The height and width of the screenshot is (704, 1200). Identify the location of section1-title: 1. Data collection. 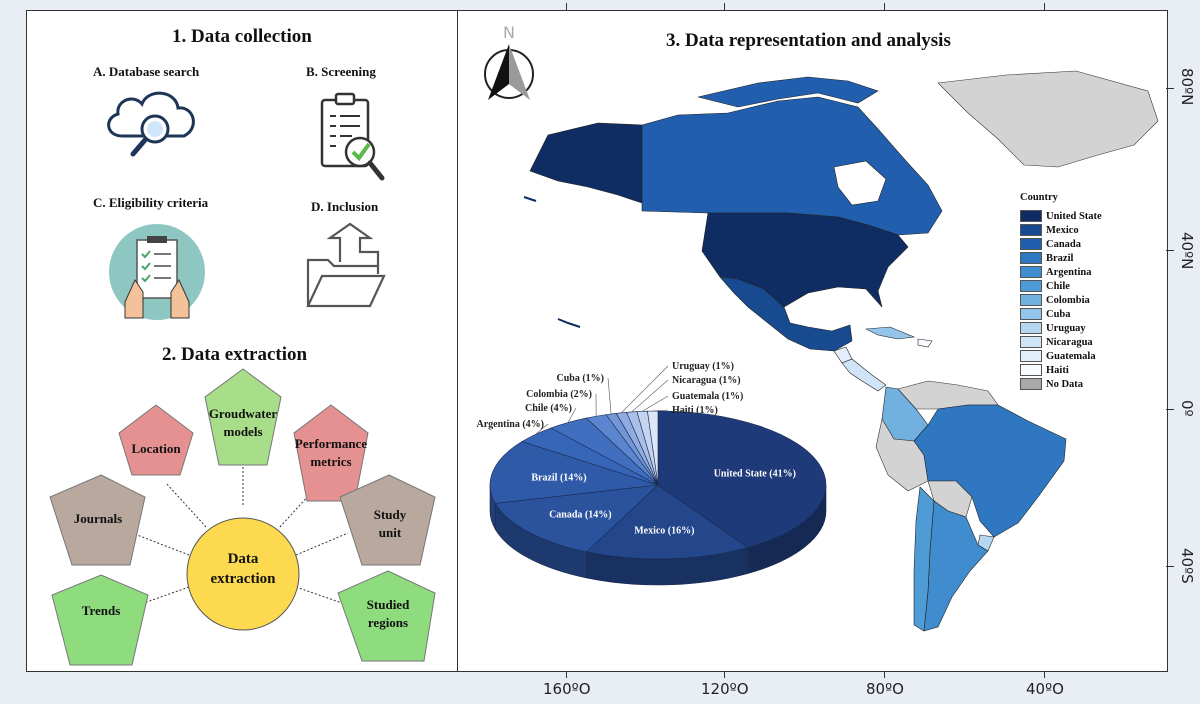
(242, 36).